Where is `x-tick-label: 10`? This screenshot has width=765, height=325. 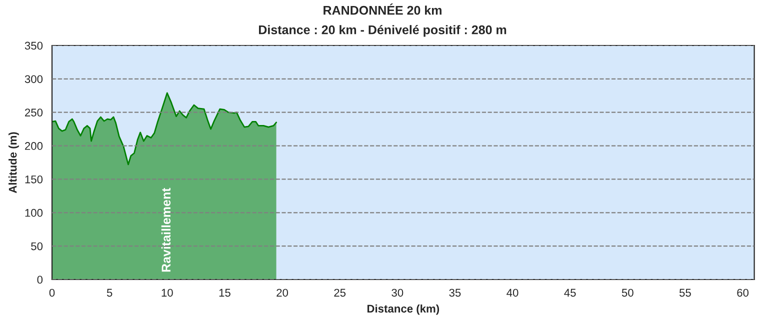
x-tick-label: 10 is located at coordinates (167, 292).